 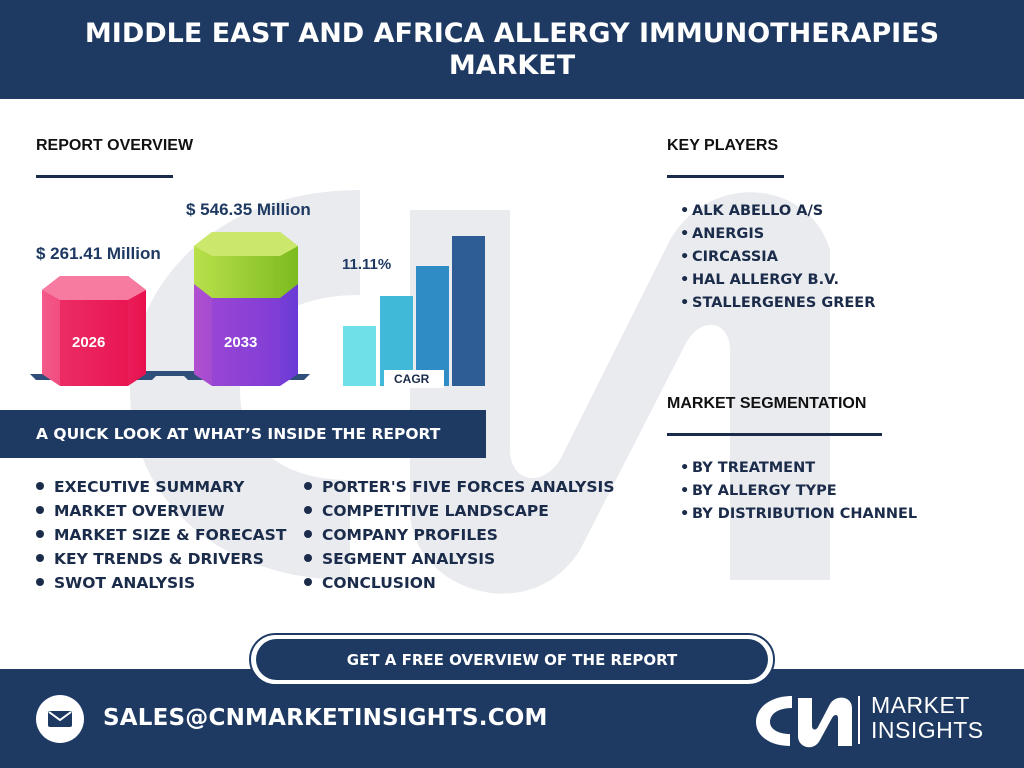 What do you see at coordinates (104, 176) in the screenshot?
I see `report-overview-underline` at bounding box center [104, 176].